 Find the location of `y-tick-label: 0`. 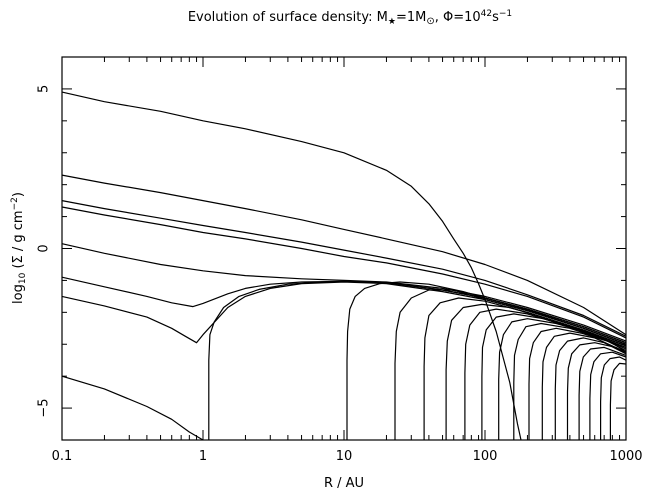

y-tick-label: 0 is located at coordinates (44, 248).